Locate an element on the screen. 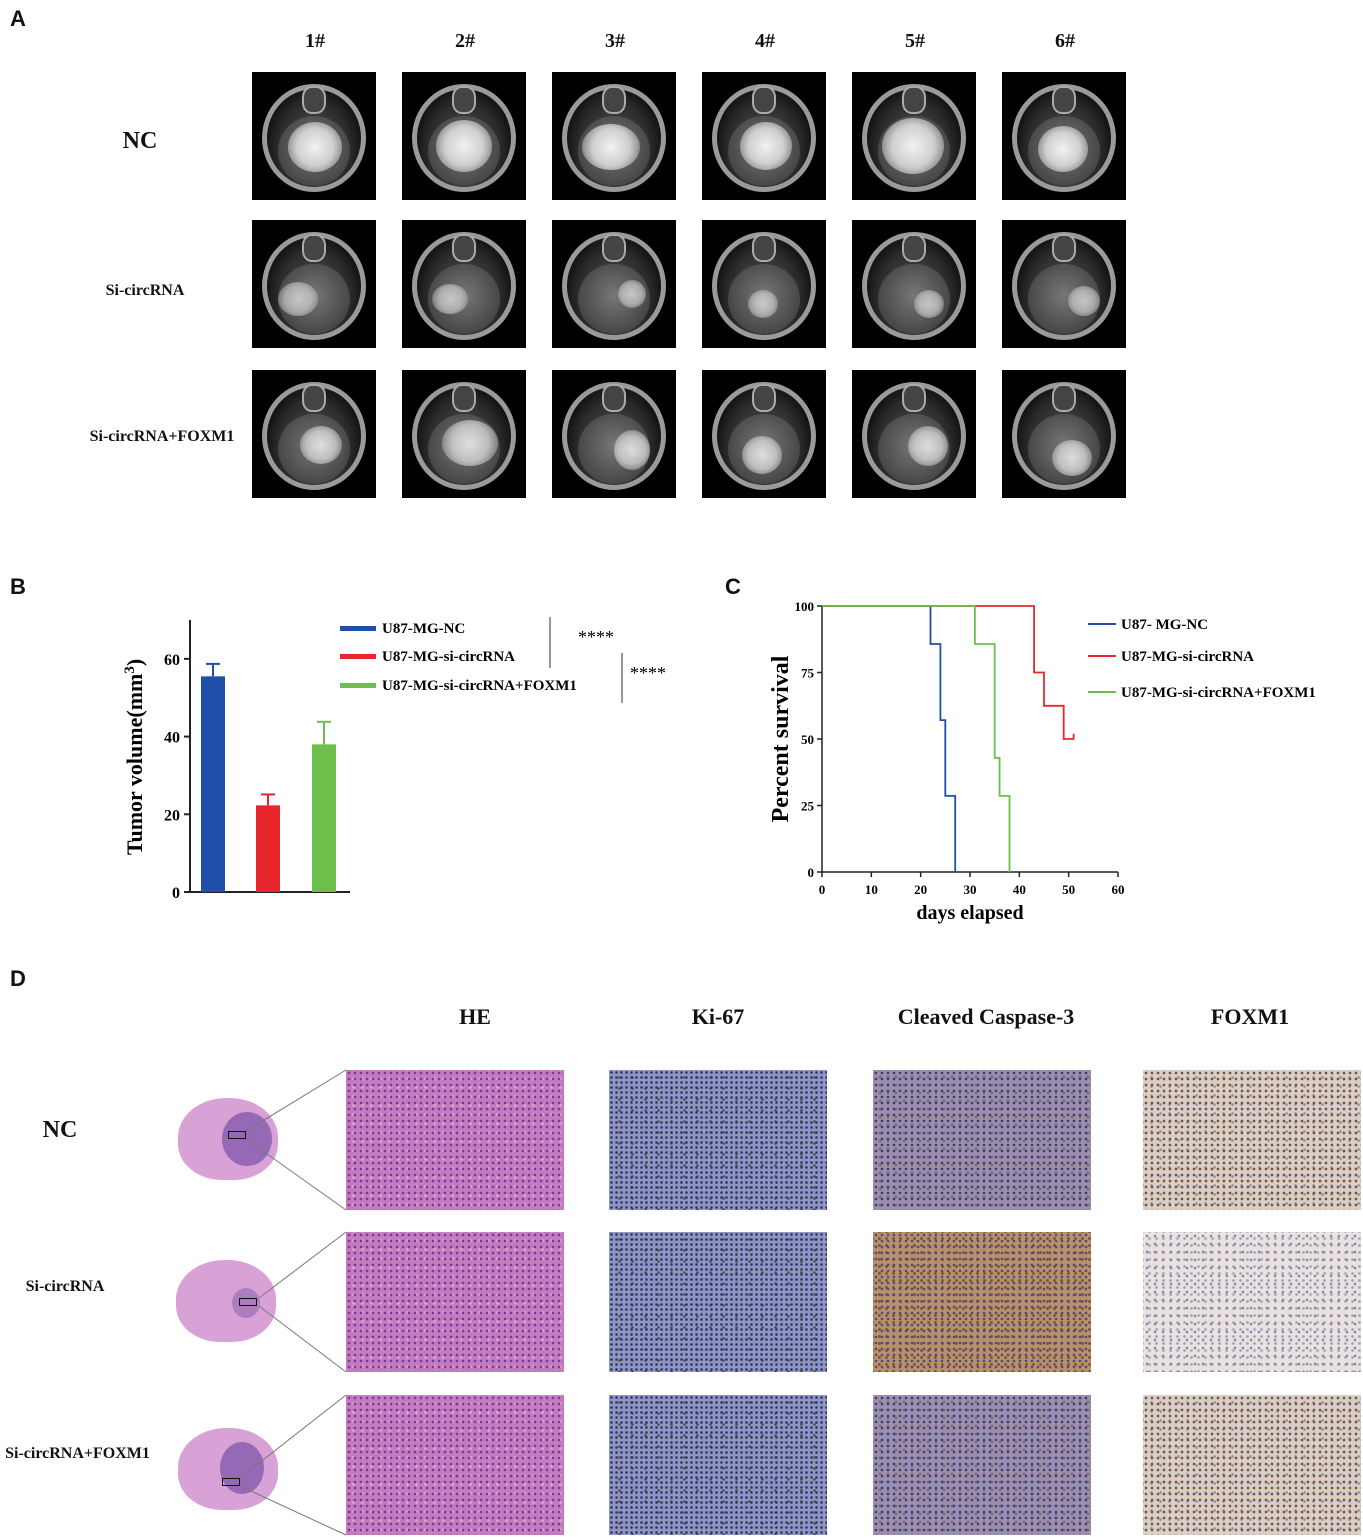 The image size is (1363, 1537). y-tick-label: 100 is located at coordinates (805, 606).